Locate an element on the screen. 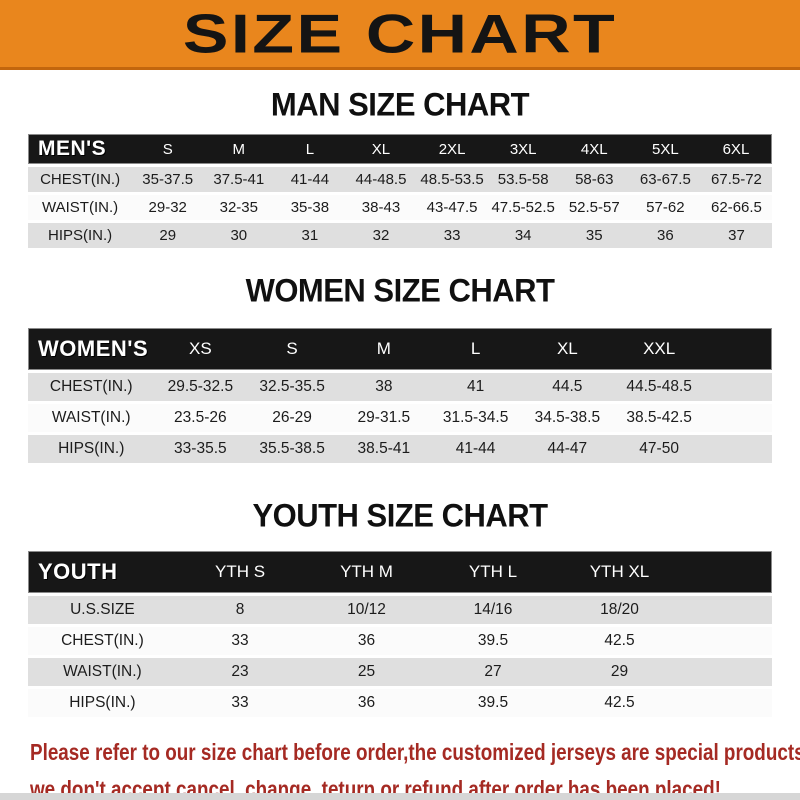 This screenshot has width=800, height=800. size-cell: 32-35 is located at coordinates (239, 207).